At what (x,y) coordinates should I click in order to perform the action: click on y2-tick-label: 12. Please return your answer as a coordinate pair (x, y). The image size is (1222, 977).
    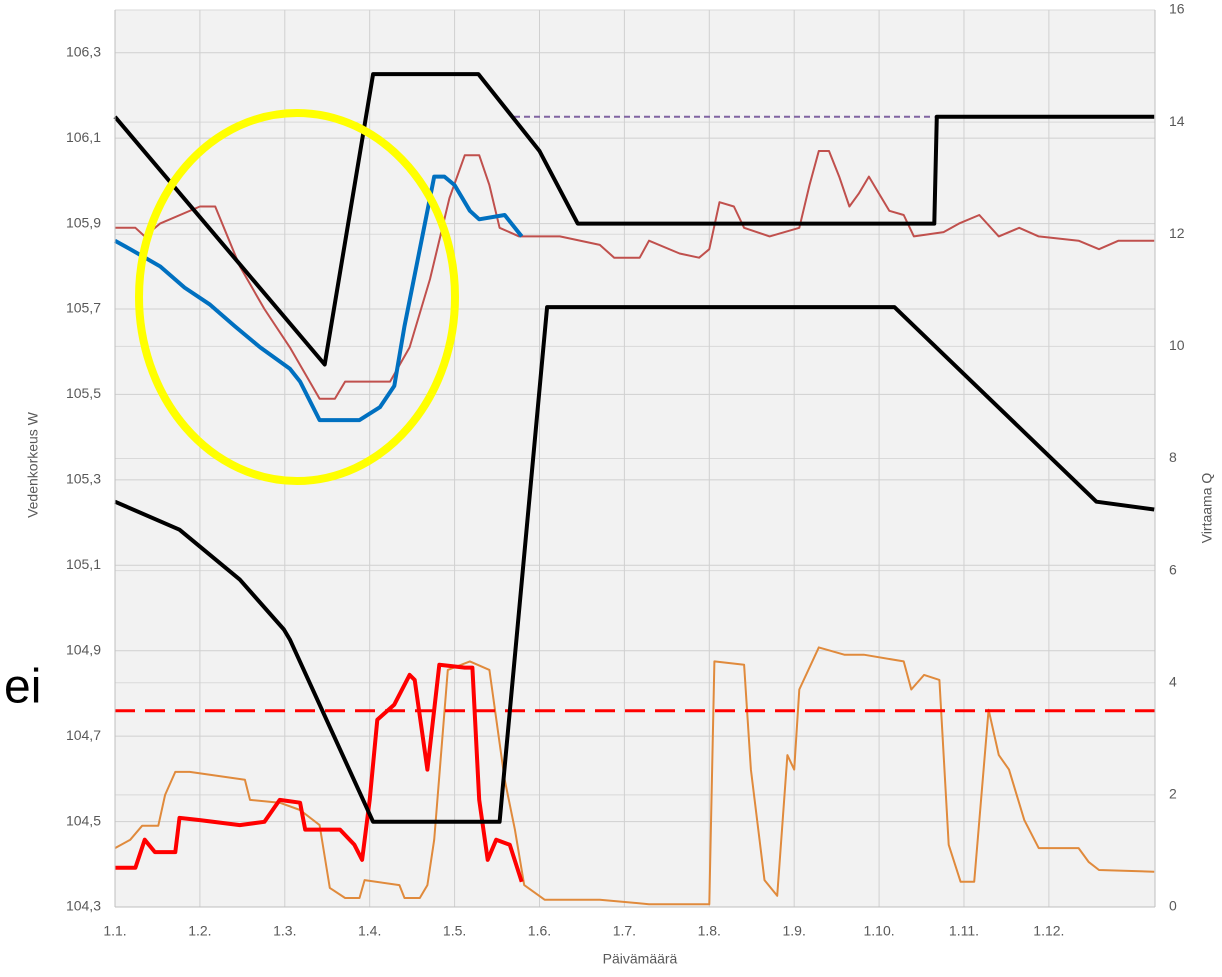
    Looking at the image, I should click on (1177, 233).